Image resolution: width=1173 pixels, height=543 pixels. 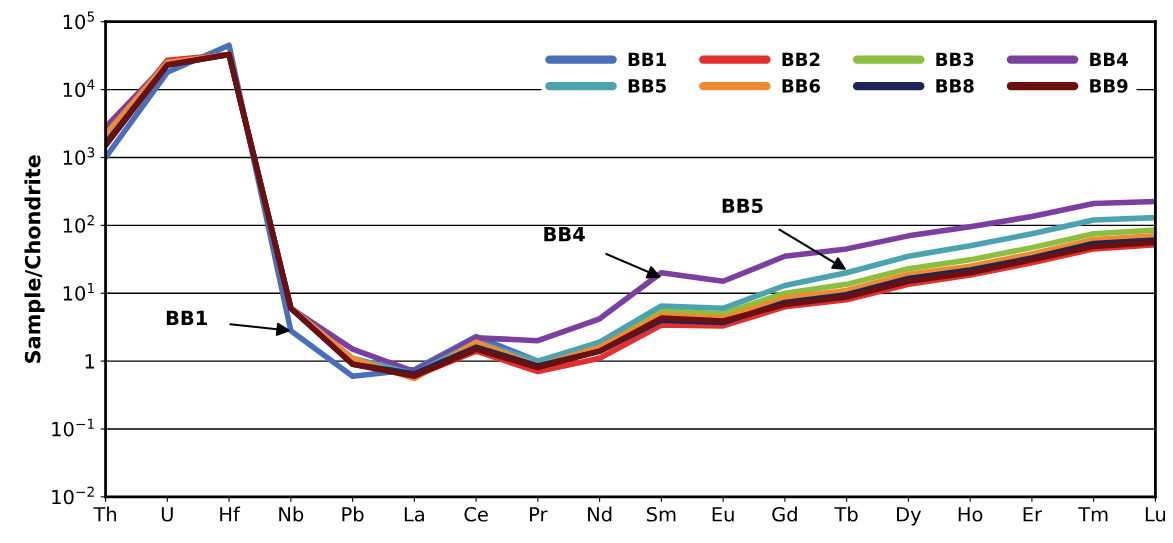 I want to click on y-tick-label: 10$^{4}$, so click(x=79, y=88).